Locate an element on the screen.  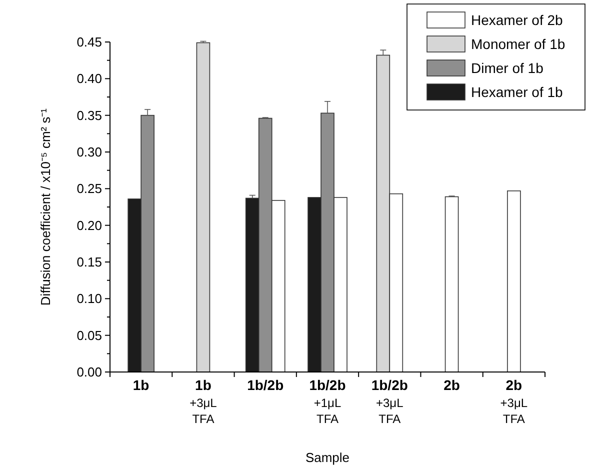
x-tick-label: 1b/2b is located at coordinates (265, 385).